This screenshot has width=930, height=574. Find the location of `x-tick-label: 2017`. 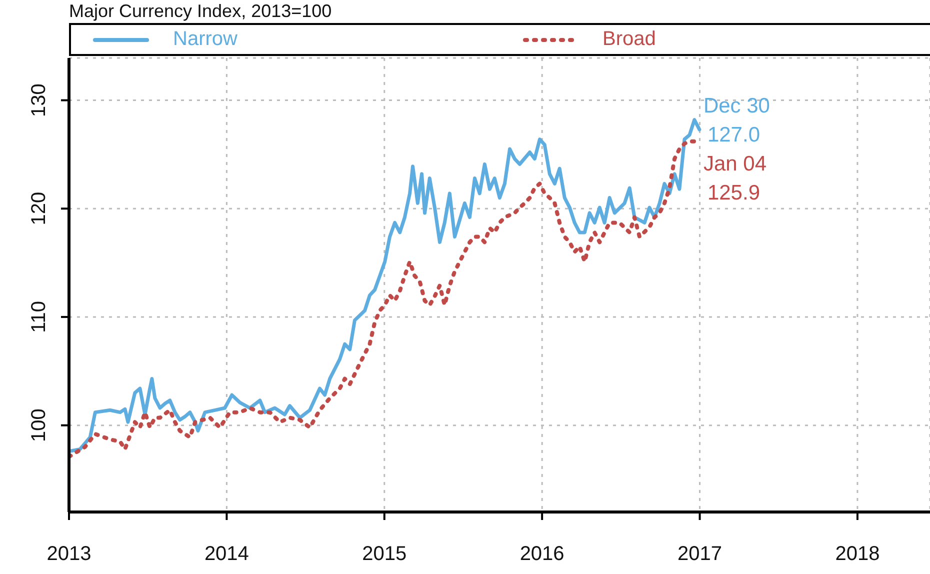

x-tick-label: 2017 is located at coordinates (700, 554).